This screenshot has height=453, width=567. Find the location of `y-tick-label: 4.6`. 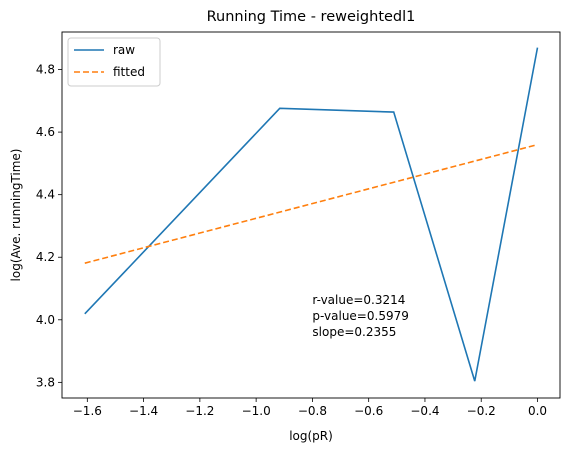

y-tick-label: 4.6 is located at coordinates (45, 132).